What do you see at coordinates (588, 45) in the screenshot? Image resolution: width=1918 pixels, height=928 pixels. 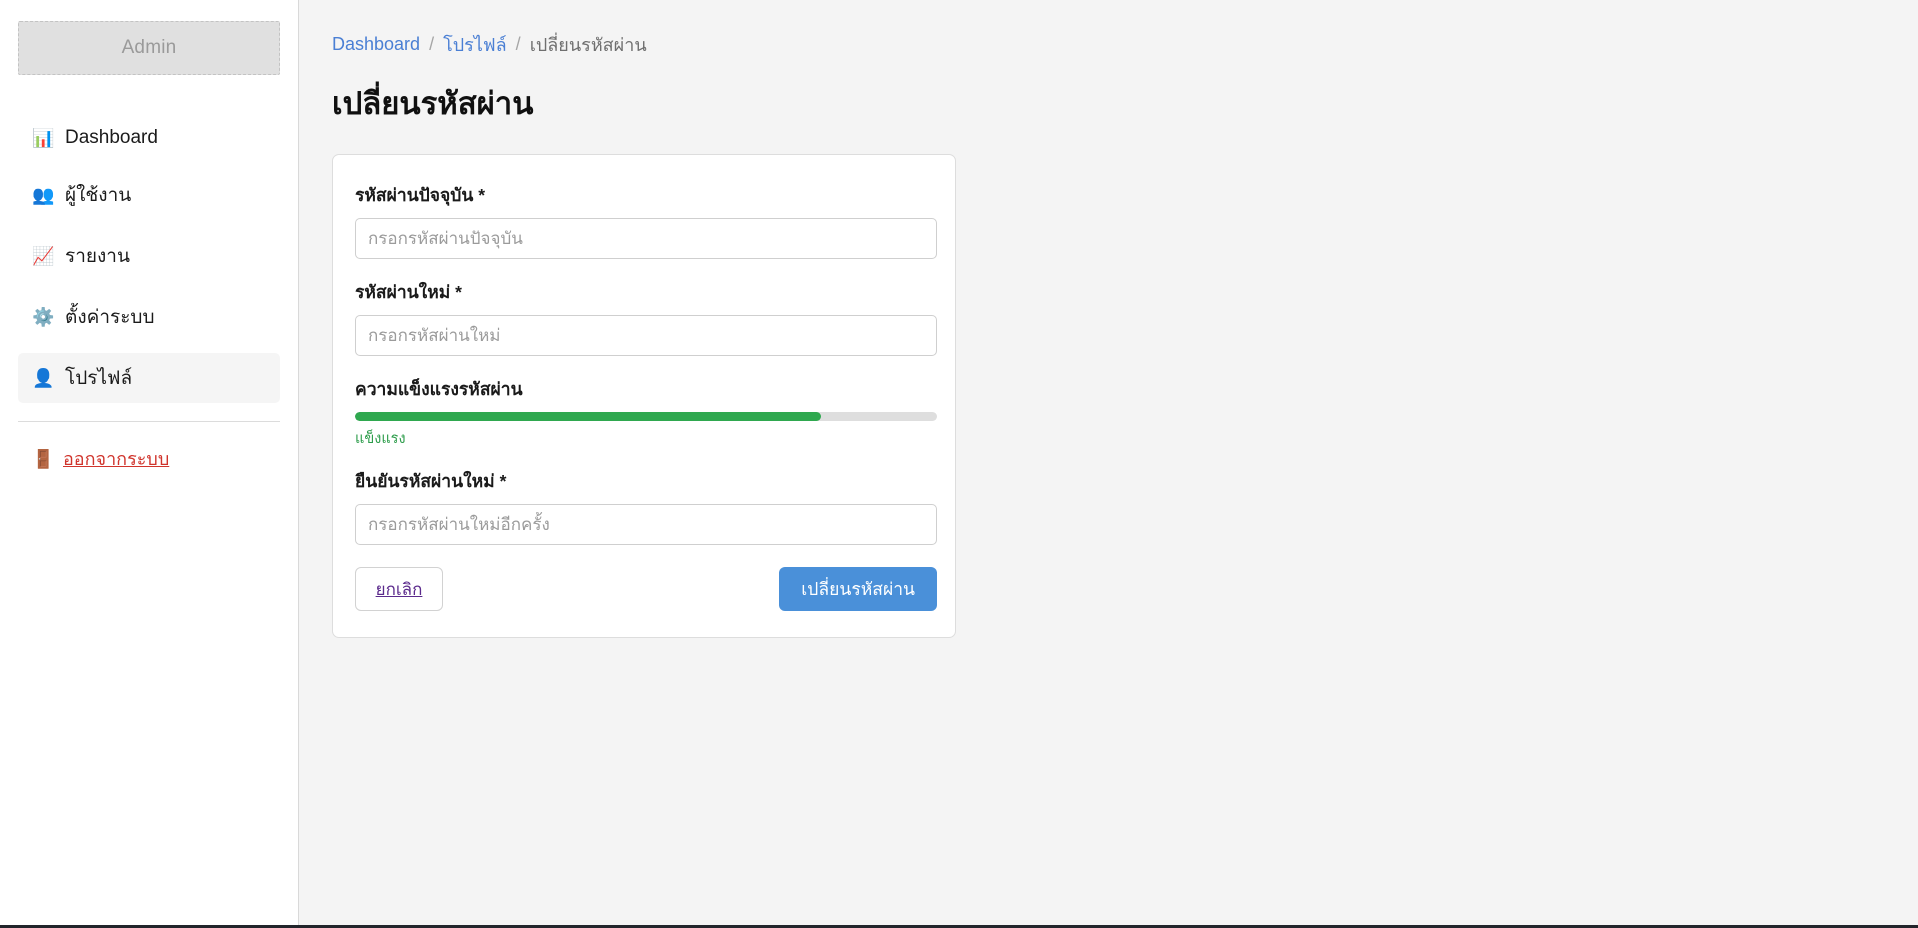 I see `breadcrumb-item-current: เปลี่ยนรหัสผ่าน` at bounding box center [588, 45].